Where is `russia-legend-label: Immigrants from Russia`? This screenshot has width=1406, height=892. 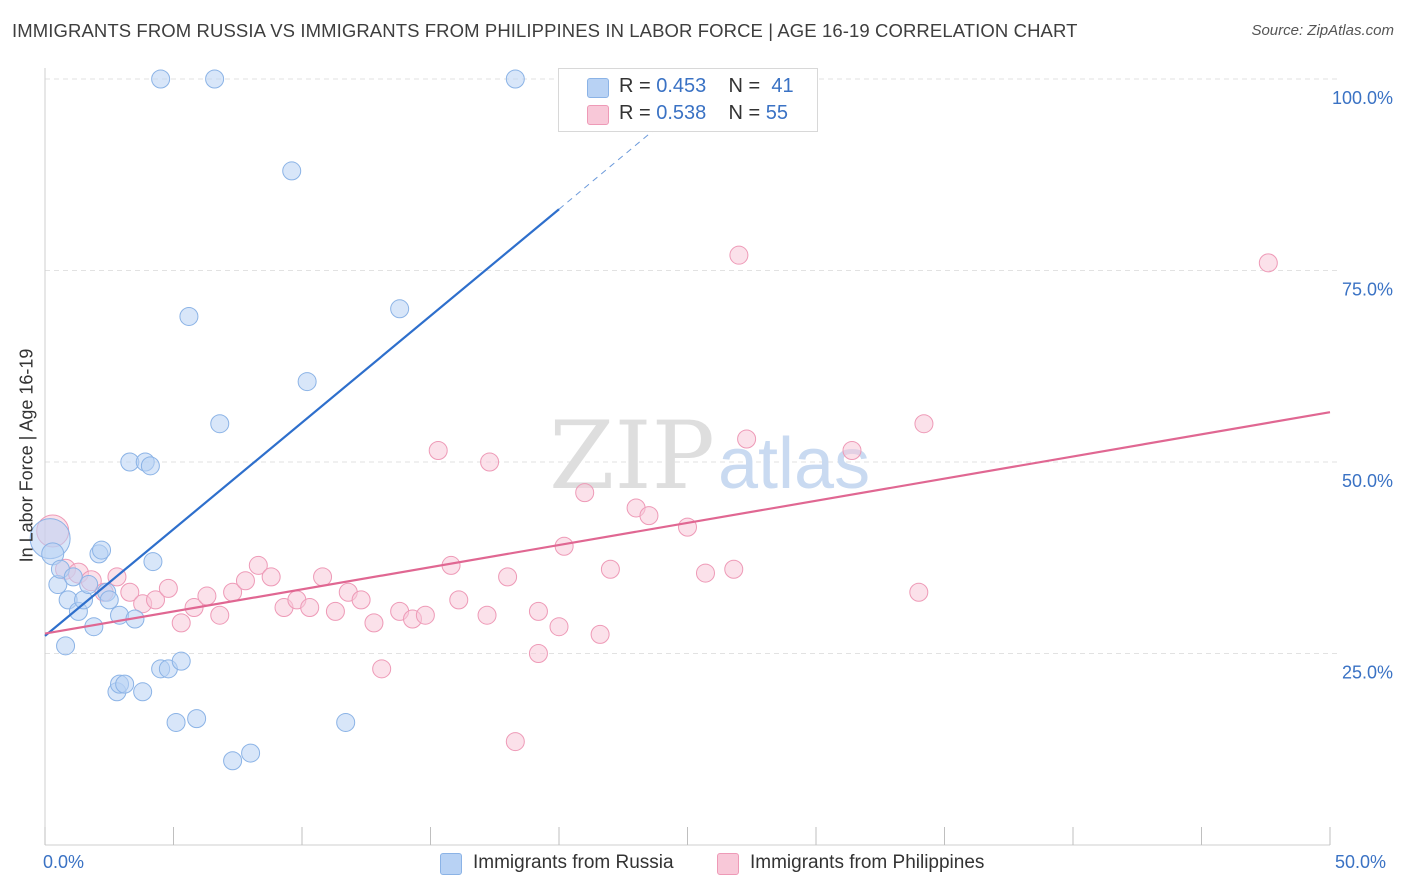
russia-legend-label: Immigrants from Russia is located at coordinates (573, 862).